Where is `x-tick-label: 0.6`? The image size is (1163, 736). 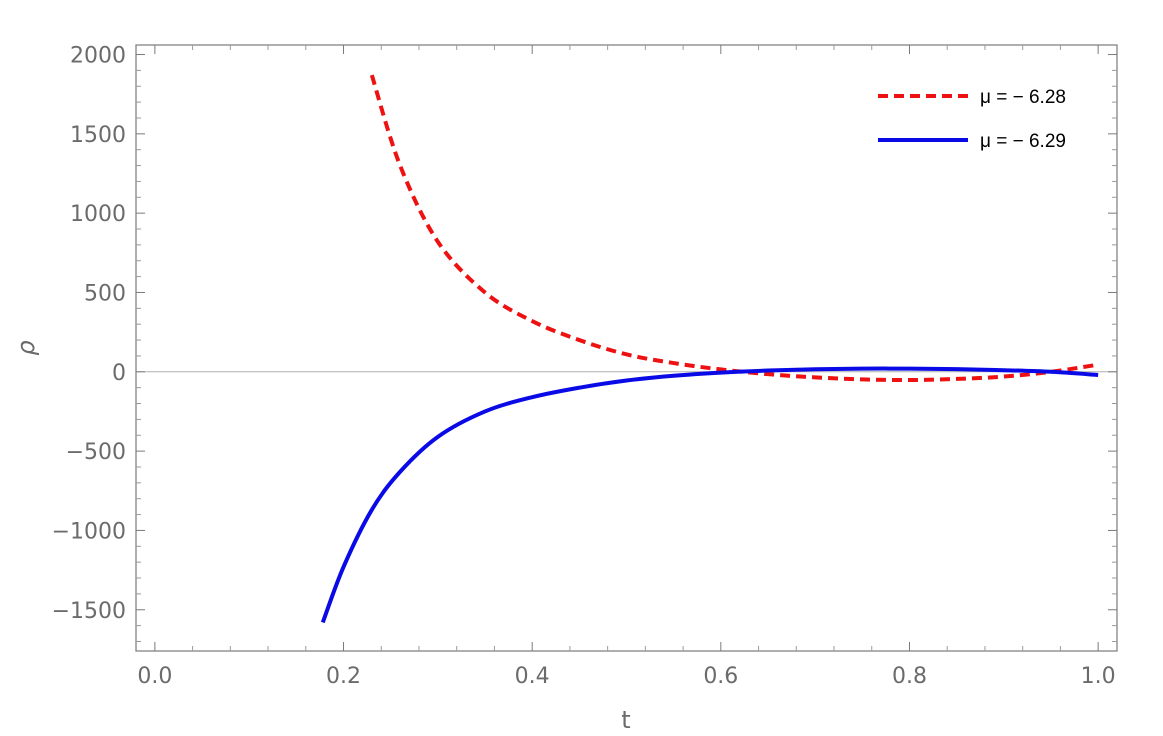 x-tick-label: 0.6 is located at coordinates (720, 676).